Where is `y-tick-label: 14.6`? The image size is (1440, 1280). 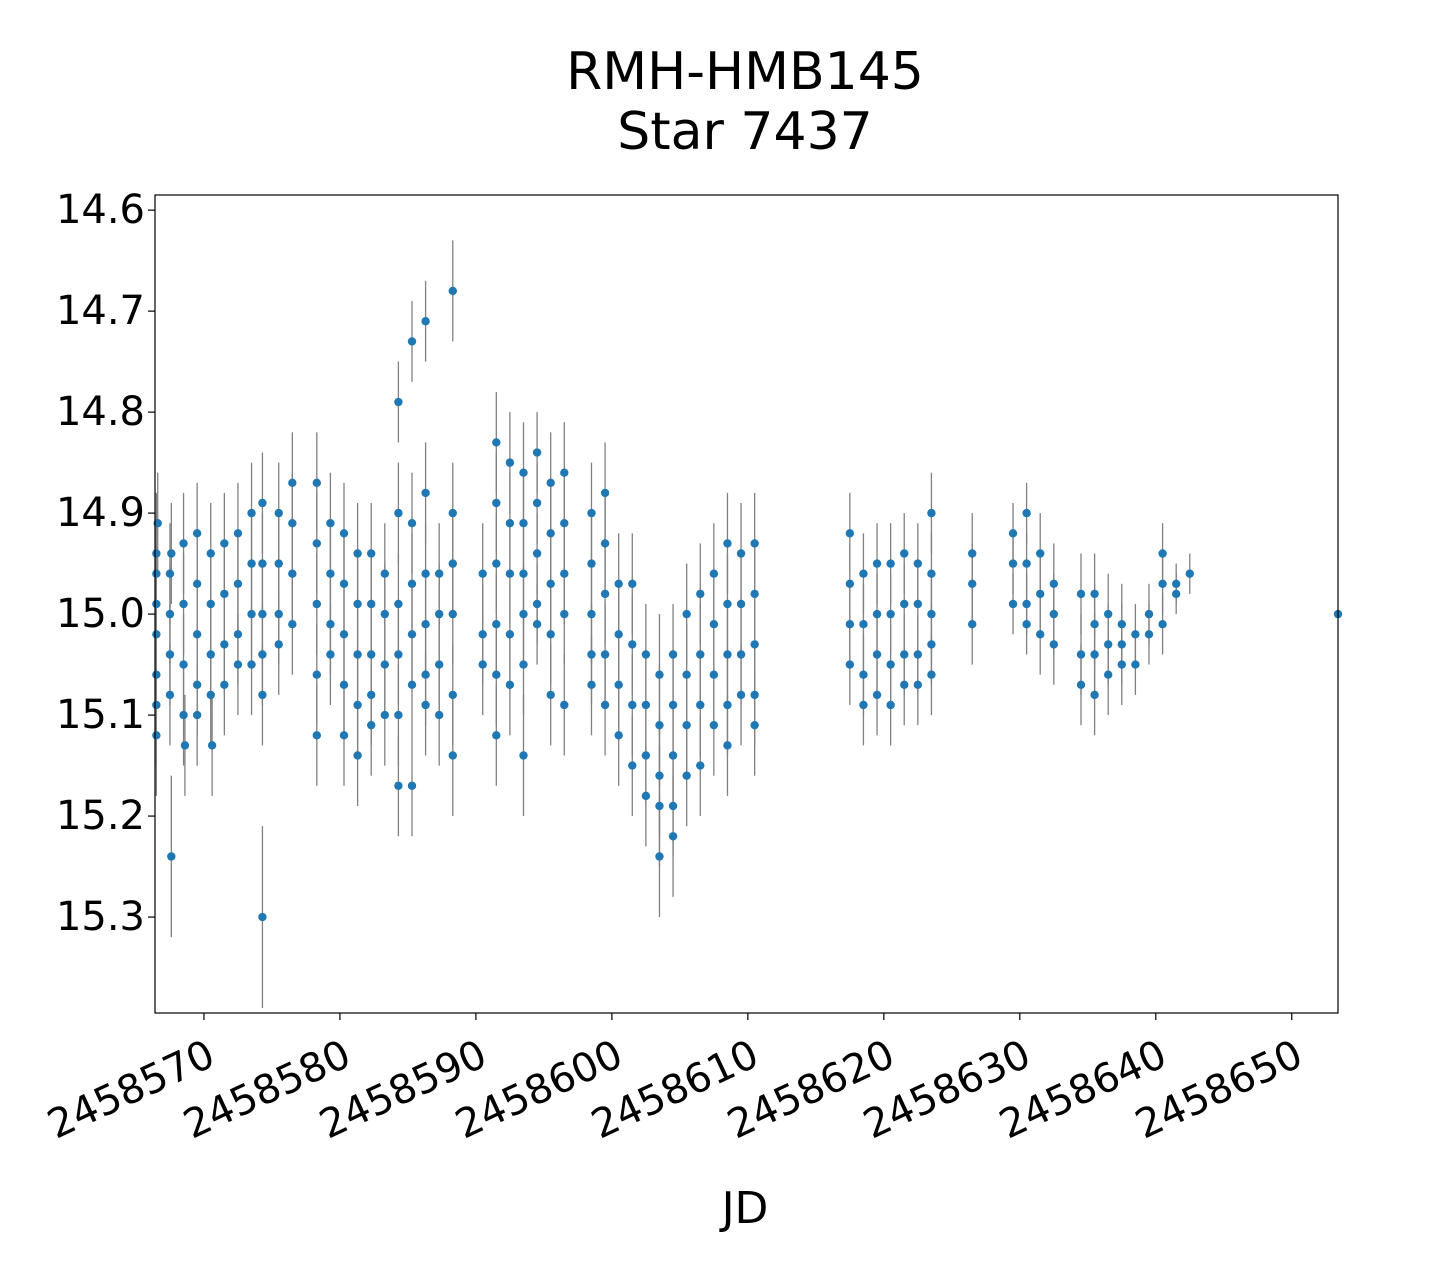 y-tick-label: 14.6 is located at coordinates (100, 210).